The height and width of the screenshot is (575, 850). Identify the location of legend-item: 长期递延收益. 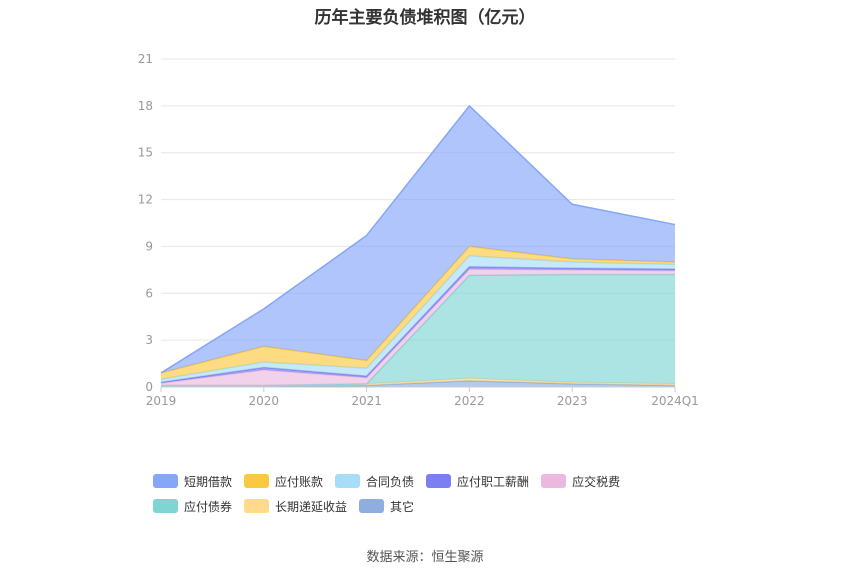
(295, 506).